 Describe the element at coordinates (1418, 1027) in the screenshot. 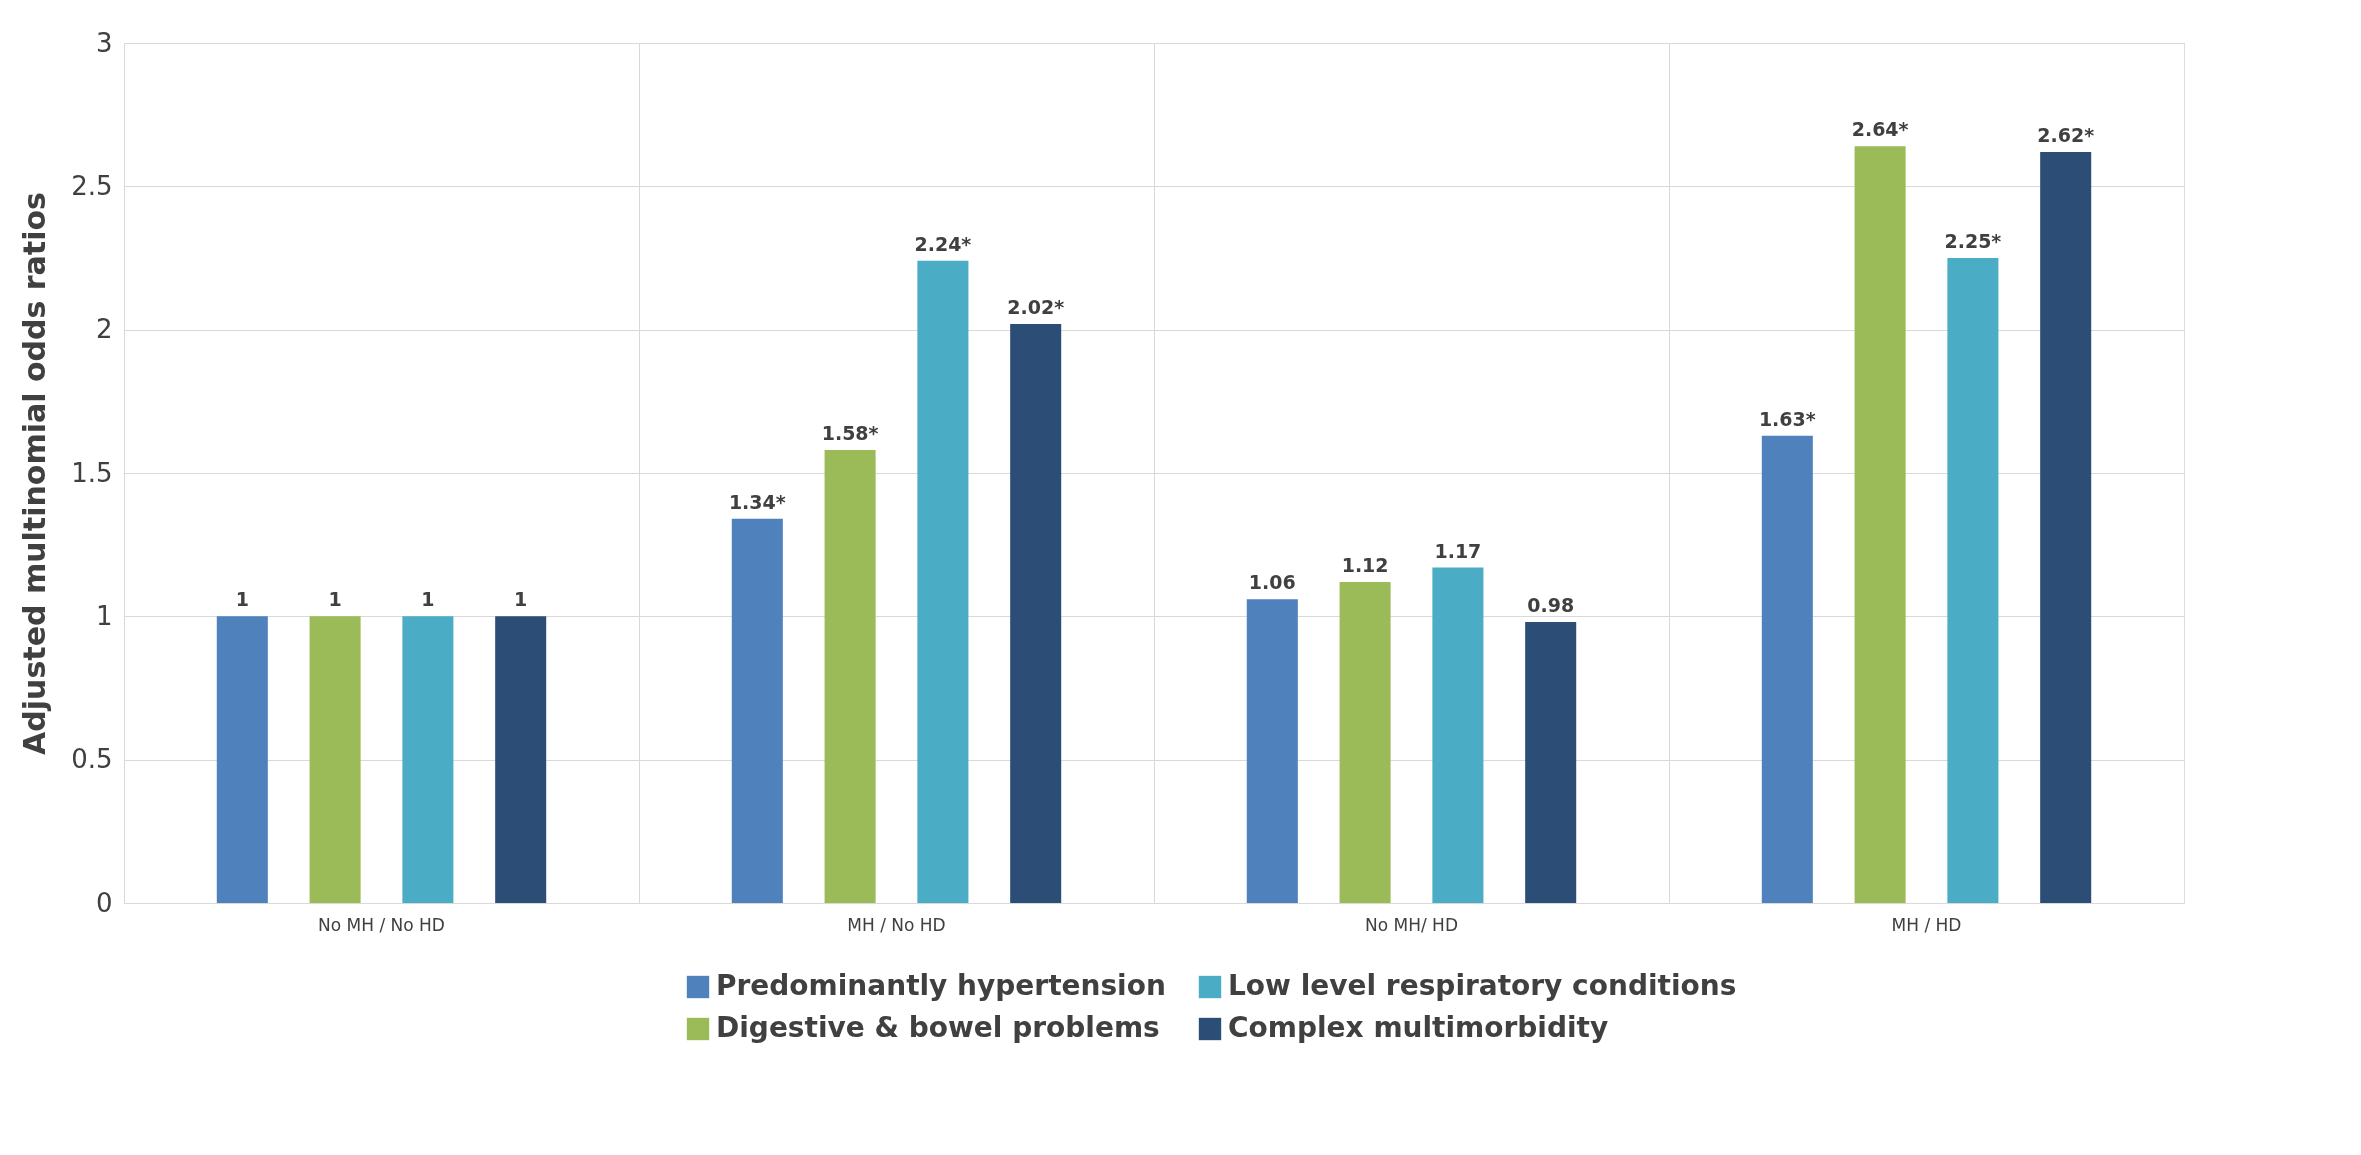

I see `legend-label: Complex multimorbidity` at that location.